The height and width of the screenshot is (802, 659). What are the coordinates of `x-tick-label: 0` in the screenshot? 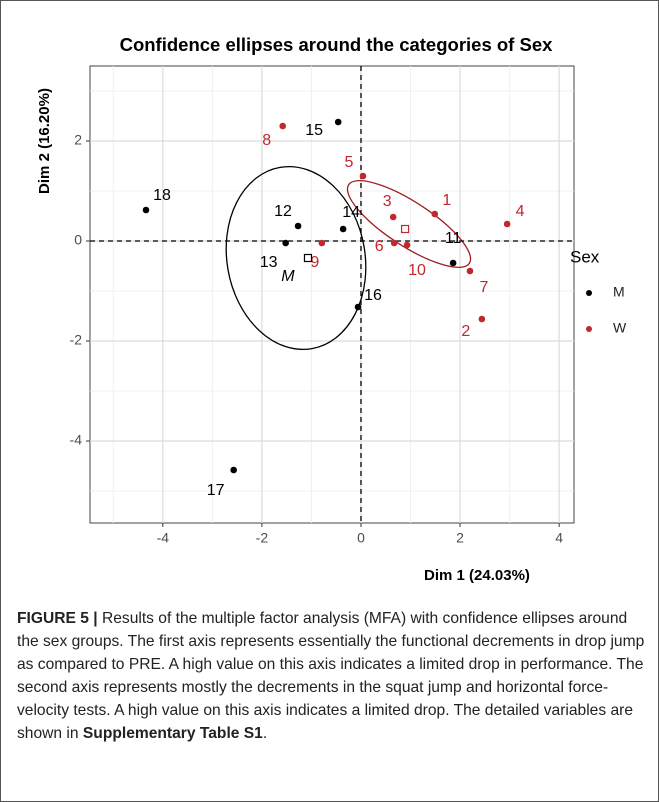 It's located at (361, 538).